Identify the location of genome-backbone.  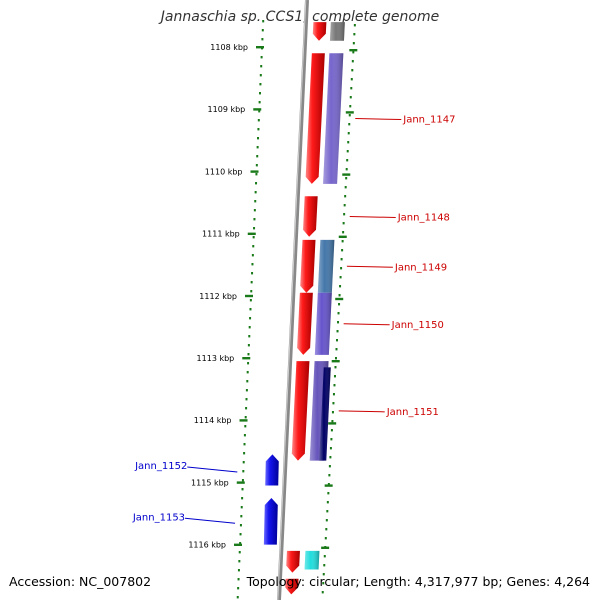
(293, 300).